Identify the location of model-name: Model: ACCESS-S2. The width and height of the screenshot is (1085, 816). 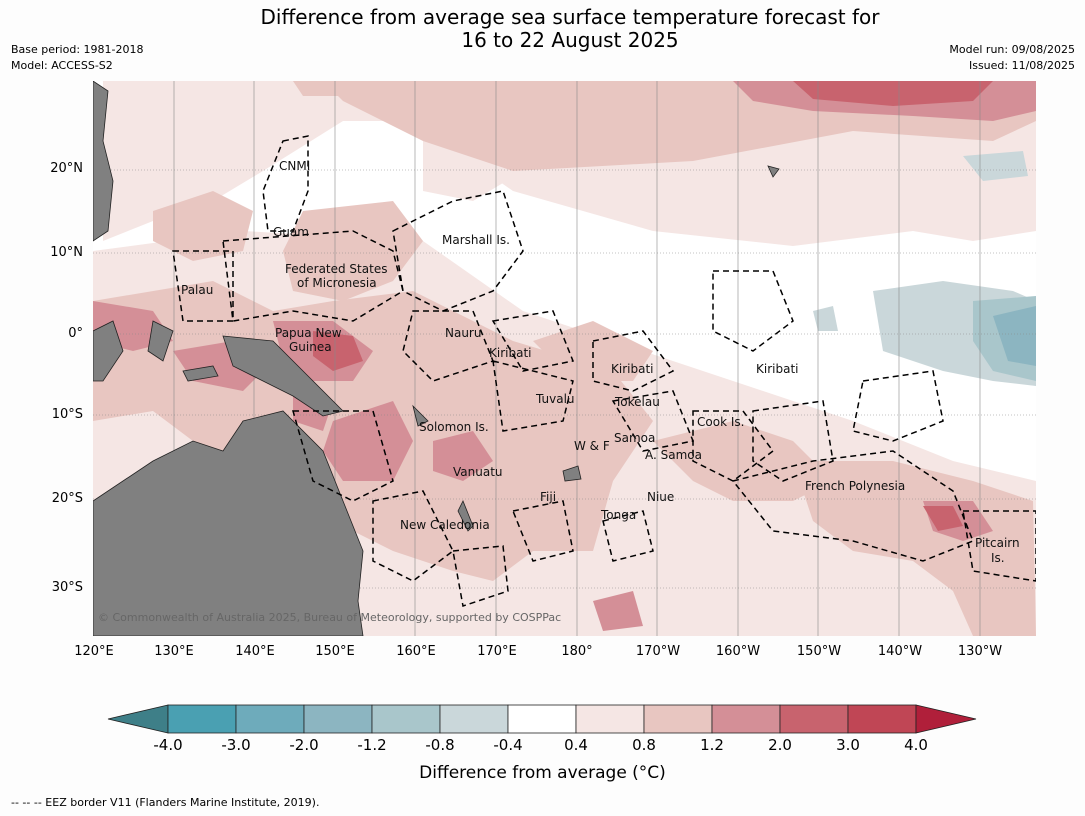
(62, 65).